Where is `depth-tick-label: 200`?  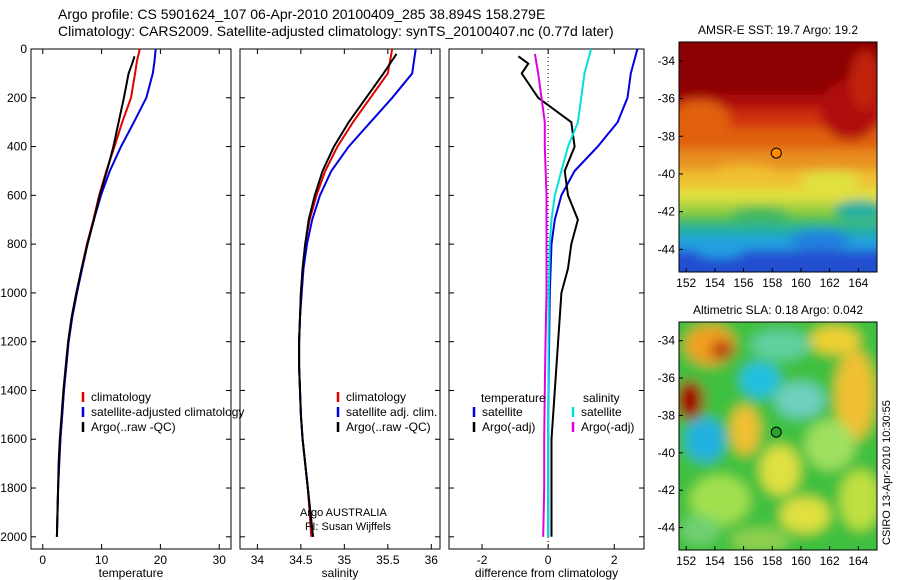 depth-tick-label: 200 is located at coordinates (17, 98).